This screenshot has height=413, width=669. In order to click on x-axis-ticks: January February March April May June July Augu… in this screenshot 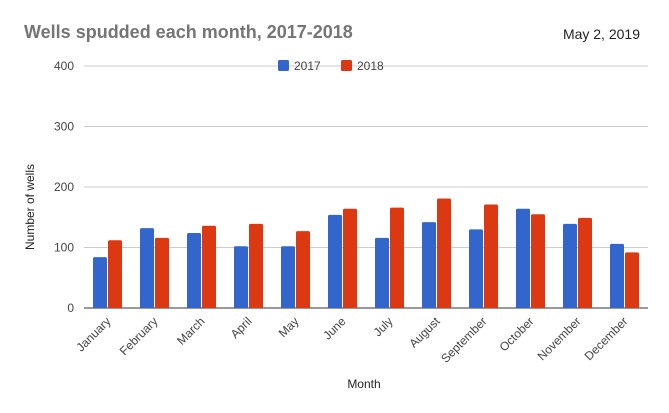, I will do `click(352, 340)`.